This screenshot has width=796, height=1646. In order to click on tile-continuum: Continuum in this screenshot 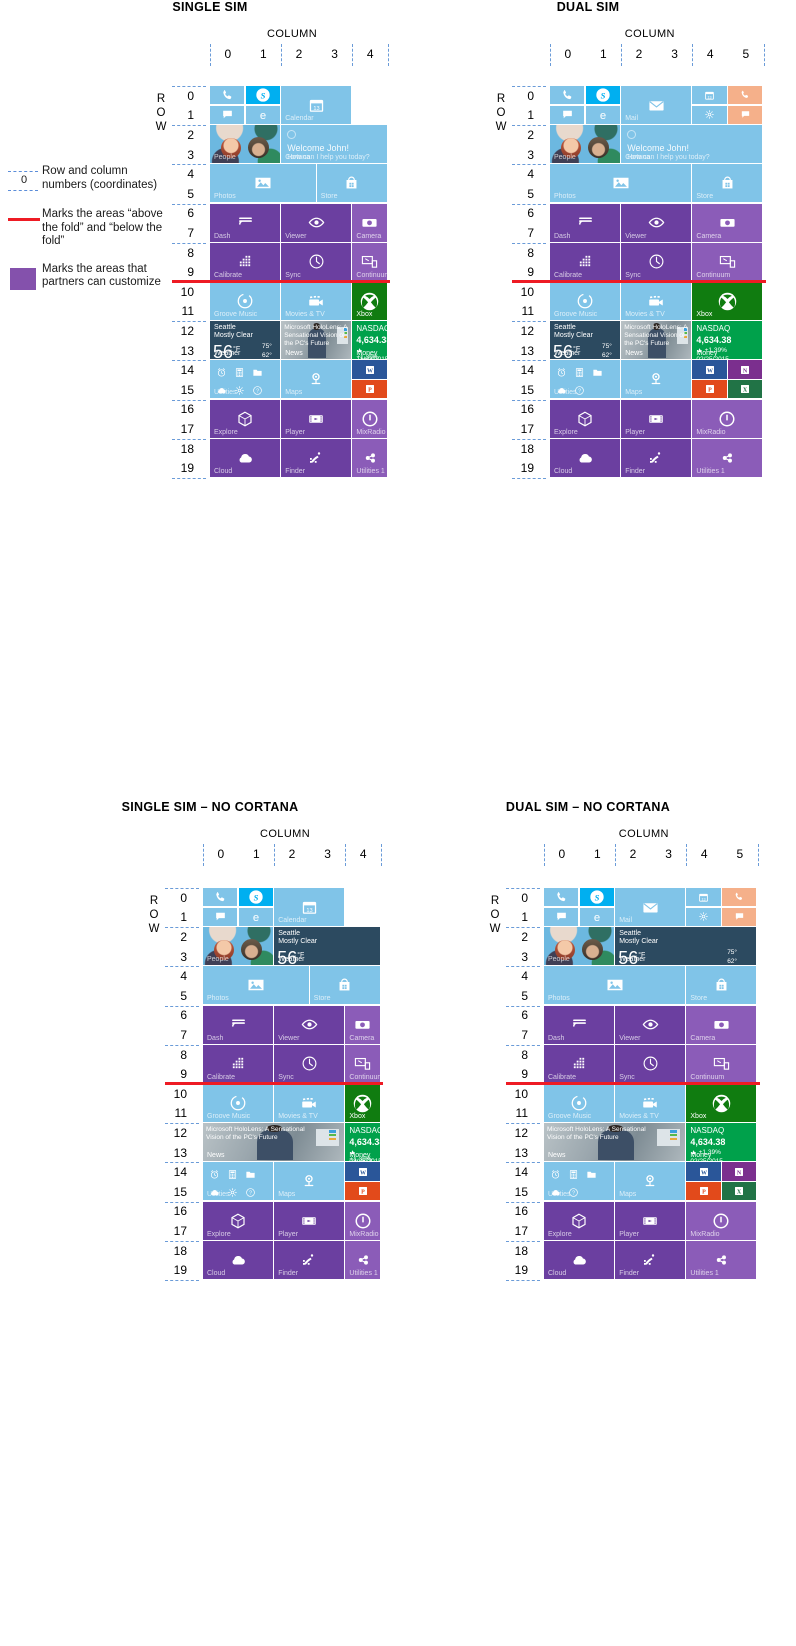, I will do `click(727, 261)`.